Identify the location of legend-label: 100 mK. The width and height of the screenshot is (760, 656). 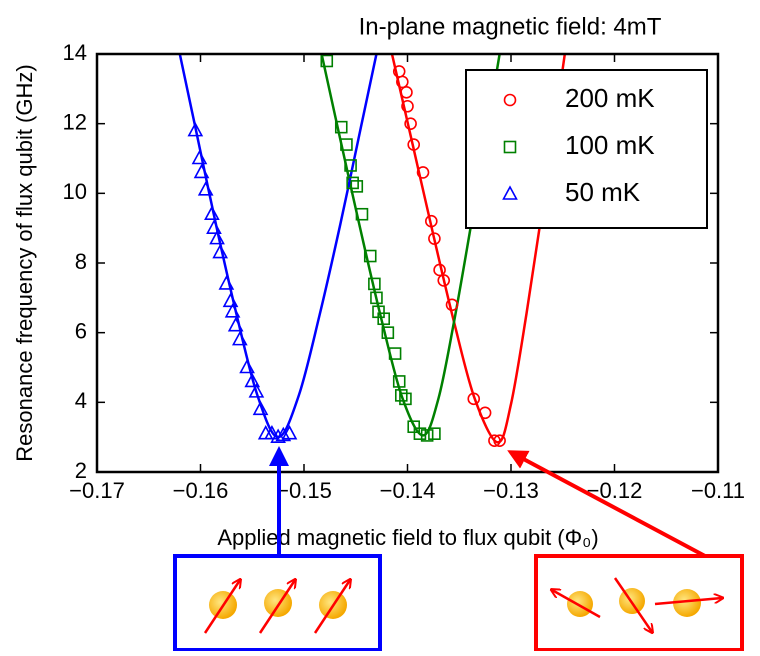
(610, 145).